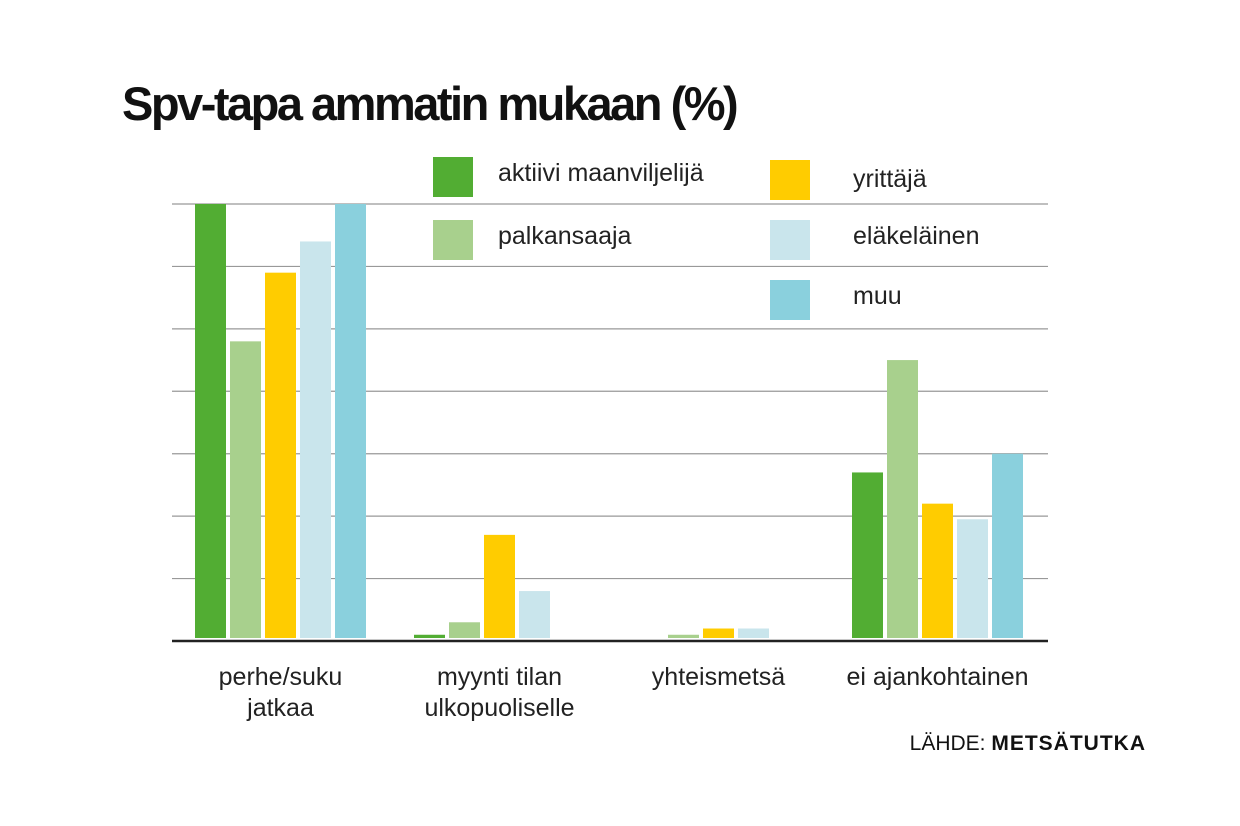 The image size is (1240, 826). I want to click on legend-item: eläkeläinen, so click(875, 240).